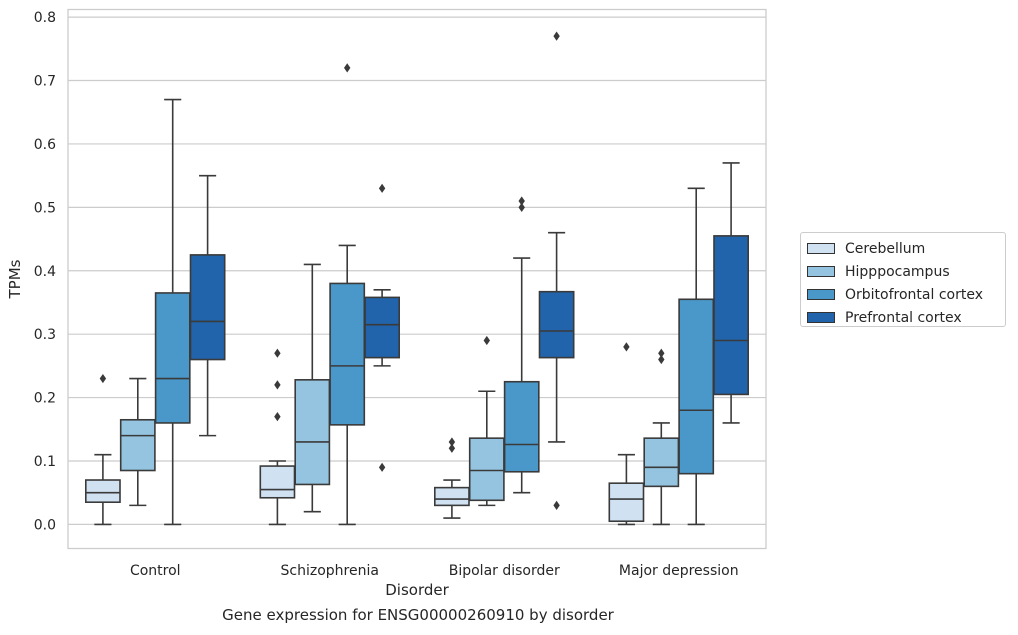 The image size is (1018, 635). Describe the element at coordinates (821, 248) in the screenshot. I see `legend-swatch-cerebellum` at that location.